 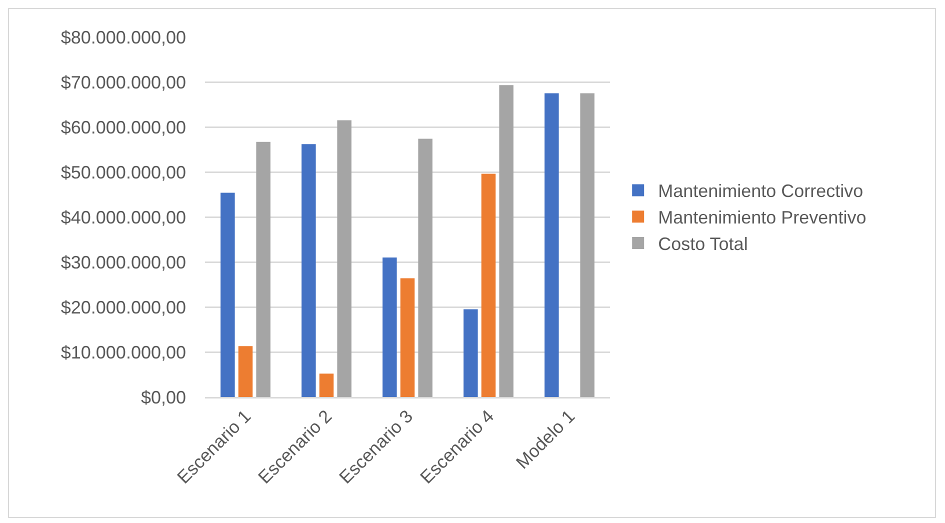 I want to click on y-tick-label: $10.000.000,00, so click(x=123, y=352).